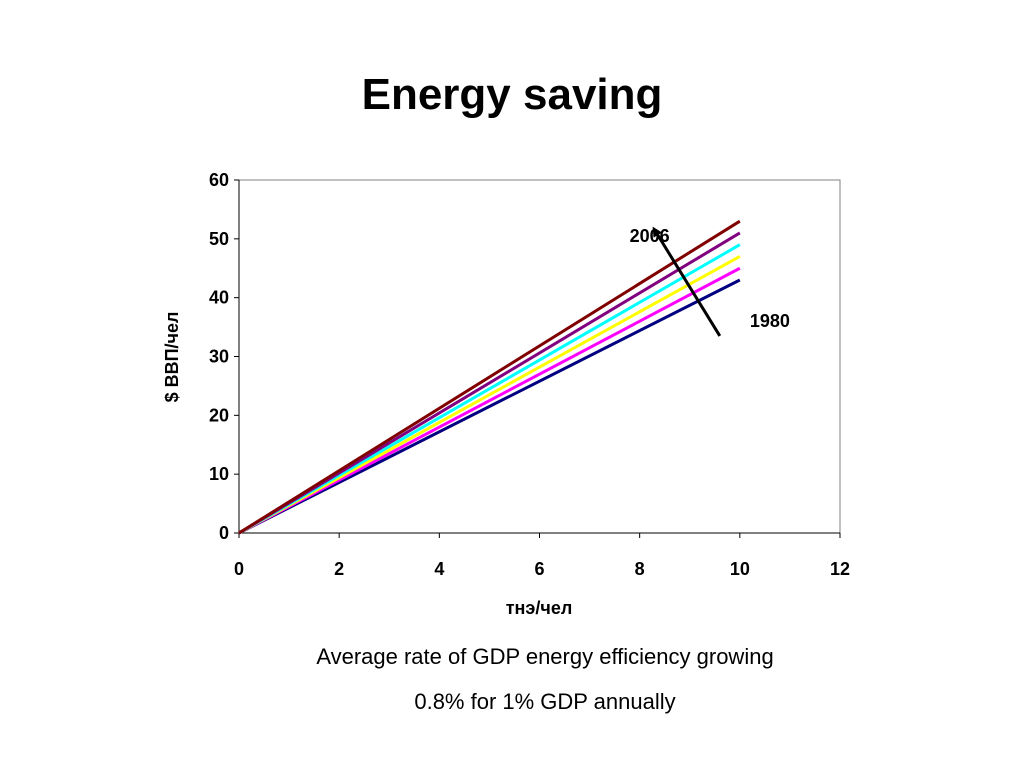 Image resolution: width=1024 pixels, height=768 pixels. I want to click on x-tick-label: 8, so click(640, 569).